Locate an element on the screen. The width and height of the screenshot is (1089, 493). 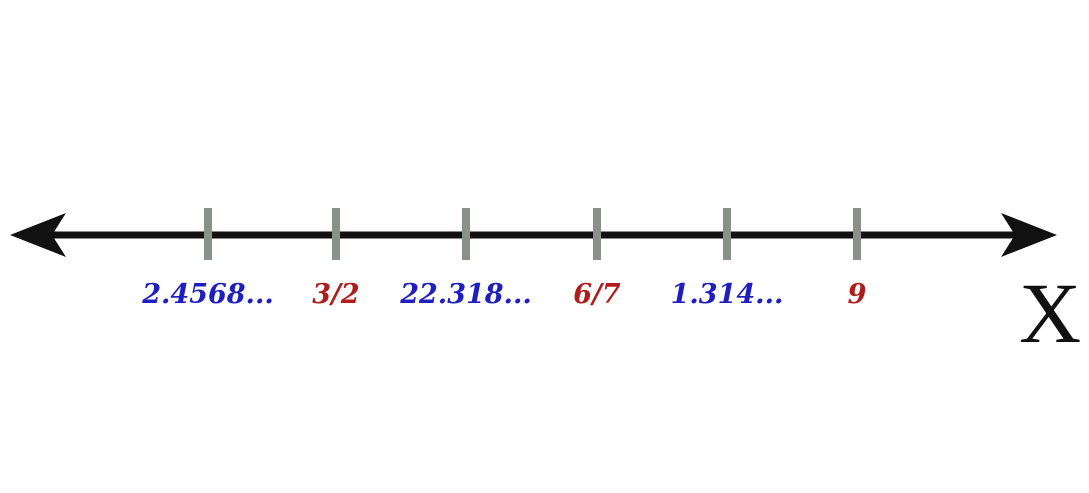
tick-labels-group: 2.4568... 3/2 22.318... 6/7 1.314... 9 is located at coordinates (503, 294).